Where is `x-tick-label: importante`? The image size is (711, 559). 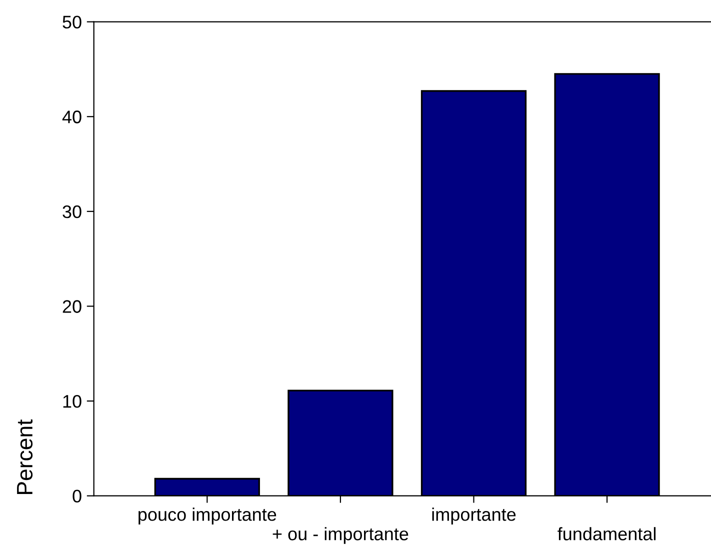
x-tick-label: importante is located at coordinates (474, 516).